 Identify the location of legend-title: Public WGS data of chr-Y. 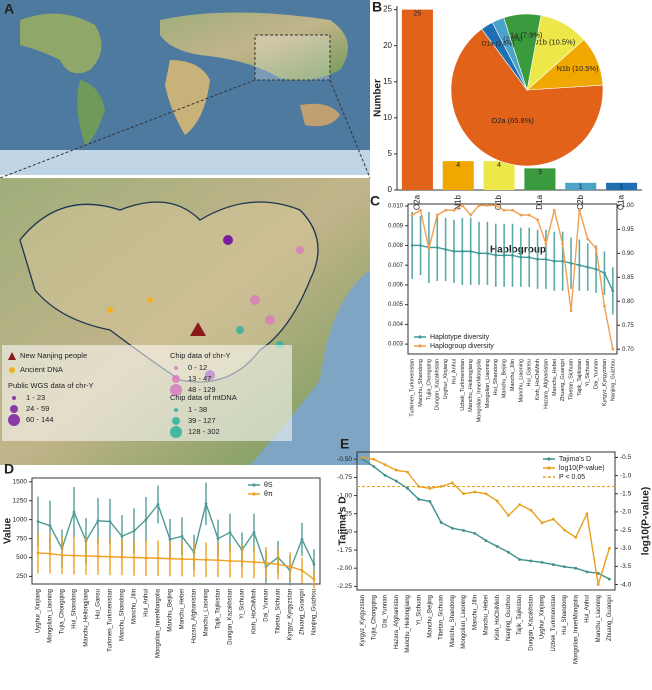
(50, 385).